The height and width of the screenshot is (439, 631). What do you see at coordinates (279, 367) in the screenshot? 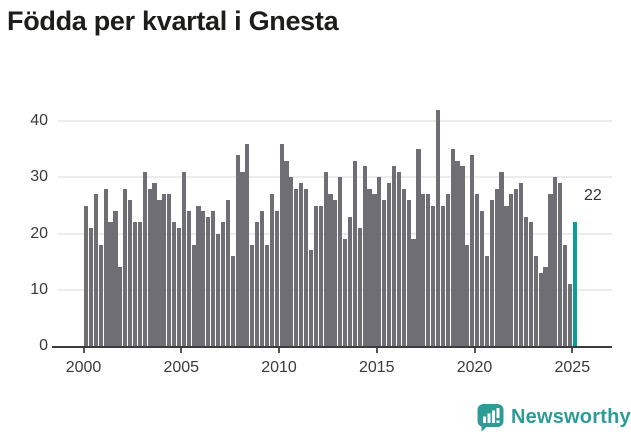
I see `x-axis-label-2010: 2010` at bounding box center [279, 367].